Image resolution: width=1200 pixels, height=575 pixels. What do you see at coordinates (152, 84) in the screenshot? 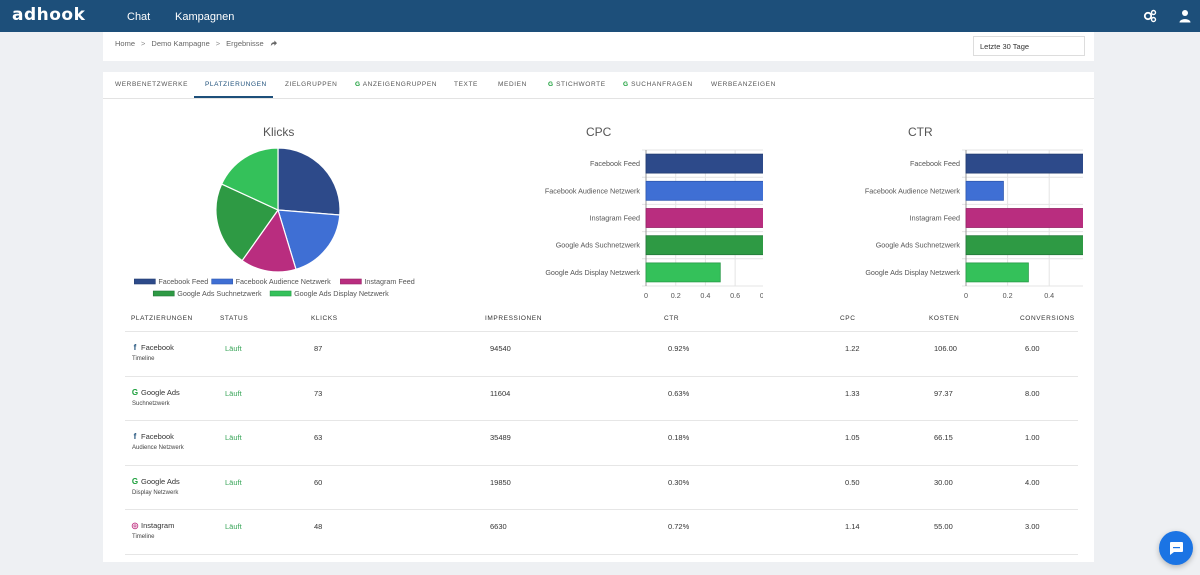
I see `tab-werbenetzwerke: WERBENETZWERKE` at bounding box center [152, 84].